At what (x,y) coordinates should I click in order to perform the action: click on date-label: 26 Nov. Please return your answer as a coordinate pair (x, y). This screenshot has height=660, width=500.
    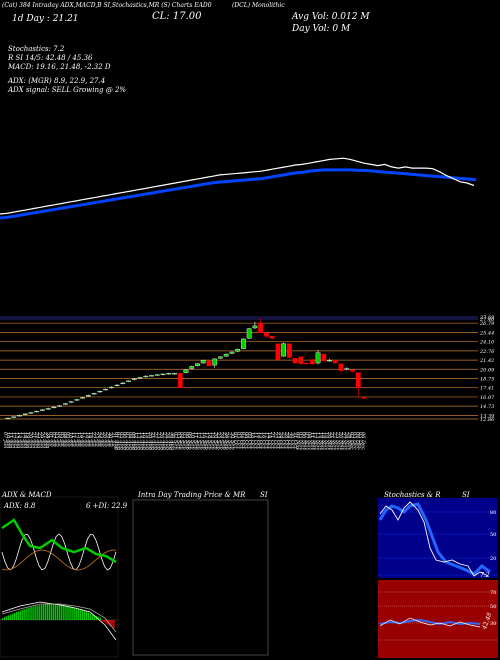
    Looking at the image, I should click on (340, 440).